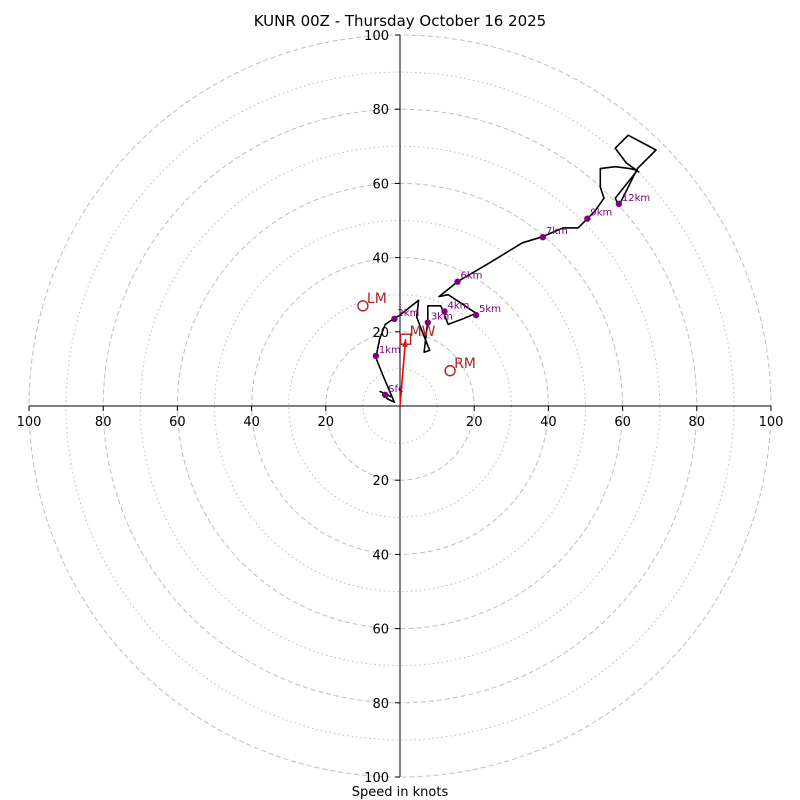  I want to click on mean-wind-arrowhead, so click(405, 343).